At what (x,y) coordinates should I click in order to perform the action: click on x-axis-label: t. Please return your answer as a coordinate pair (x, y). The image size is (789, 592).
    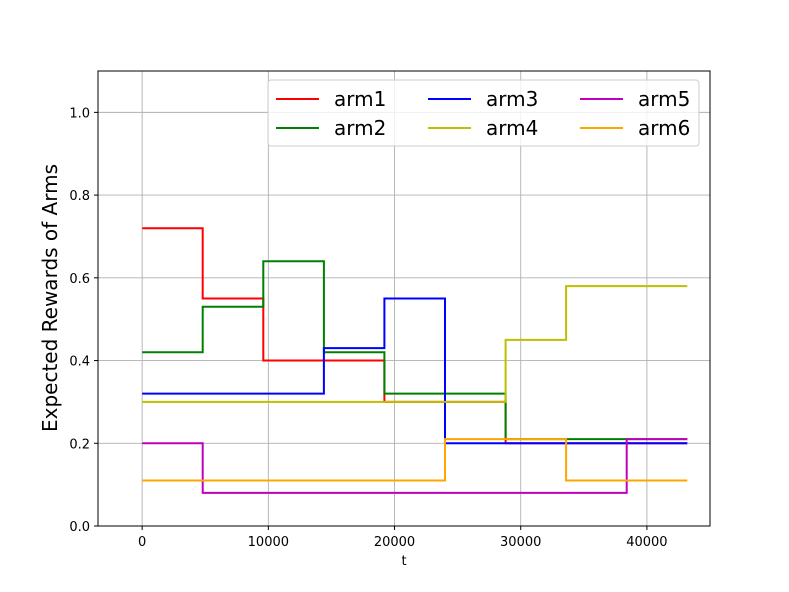
    Looking at the image, I should click on (403, 561).